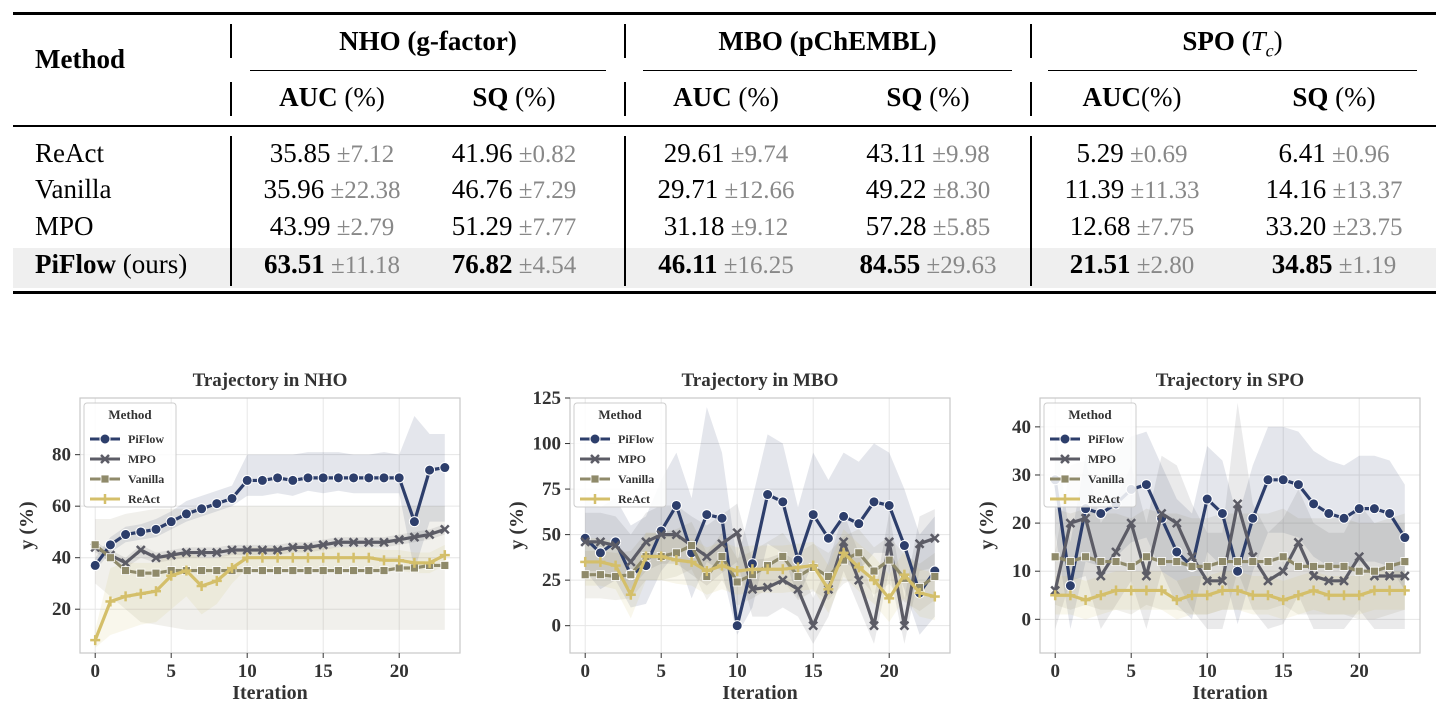 This screenshot has height=715, width=1455. Describe the element at coordinates (760, 693) in the screenshot. I see `x-axis-label: Iteration` at that location.